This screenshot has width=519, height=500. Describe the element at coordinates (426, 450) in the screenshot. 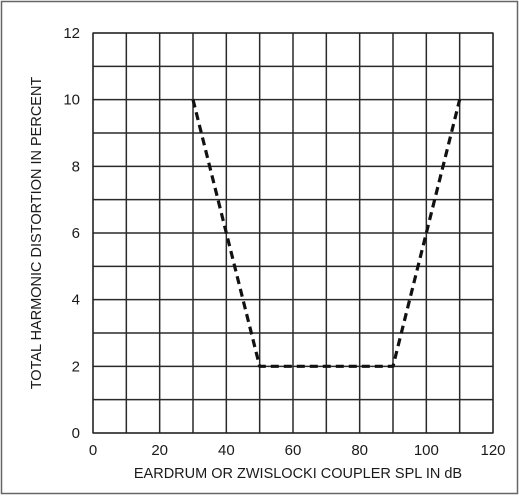

I see `x-tick-label: 100` at that location.